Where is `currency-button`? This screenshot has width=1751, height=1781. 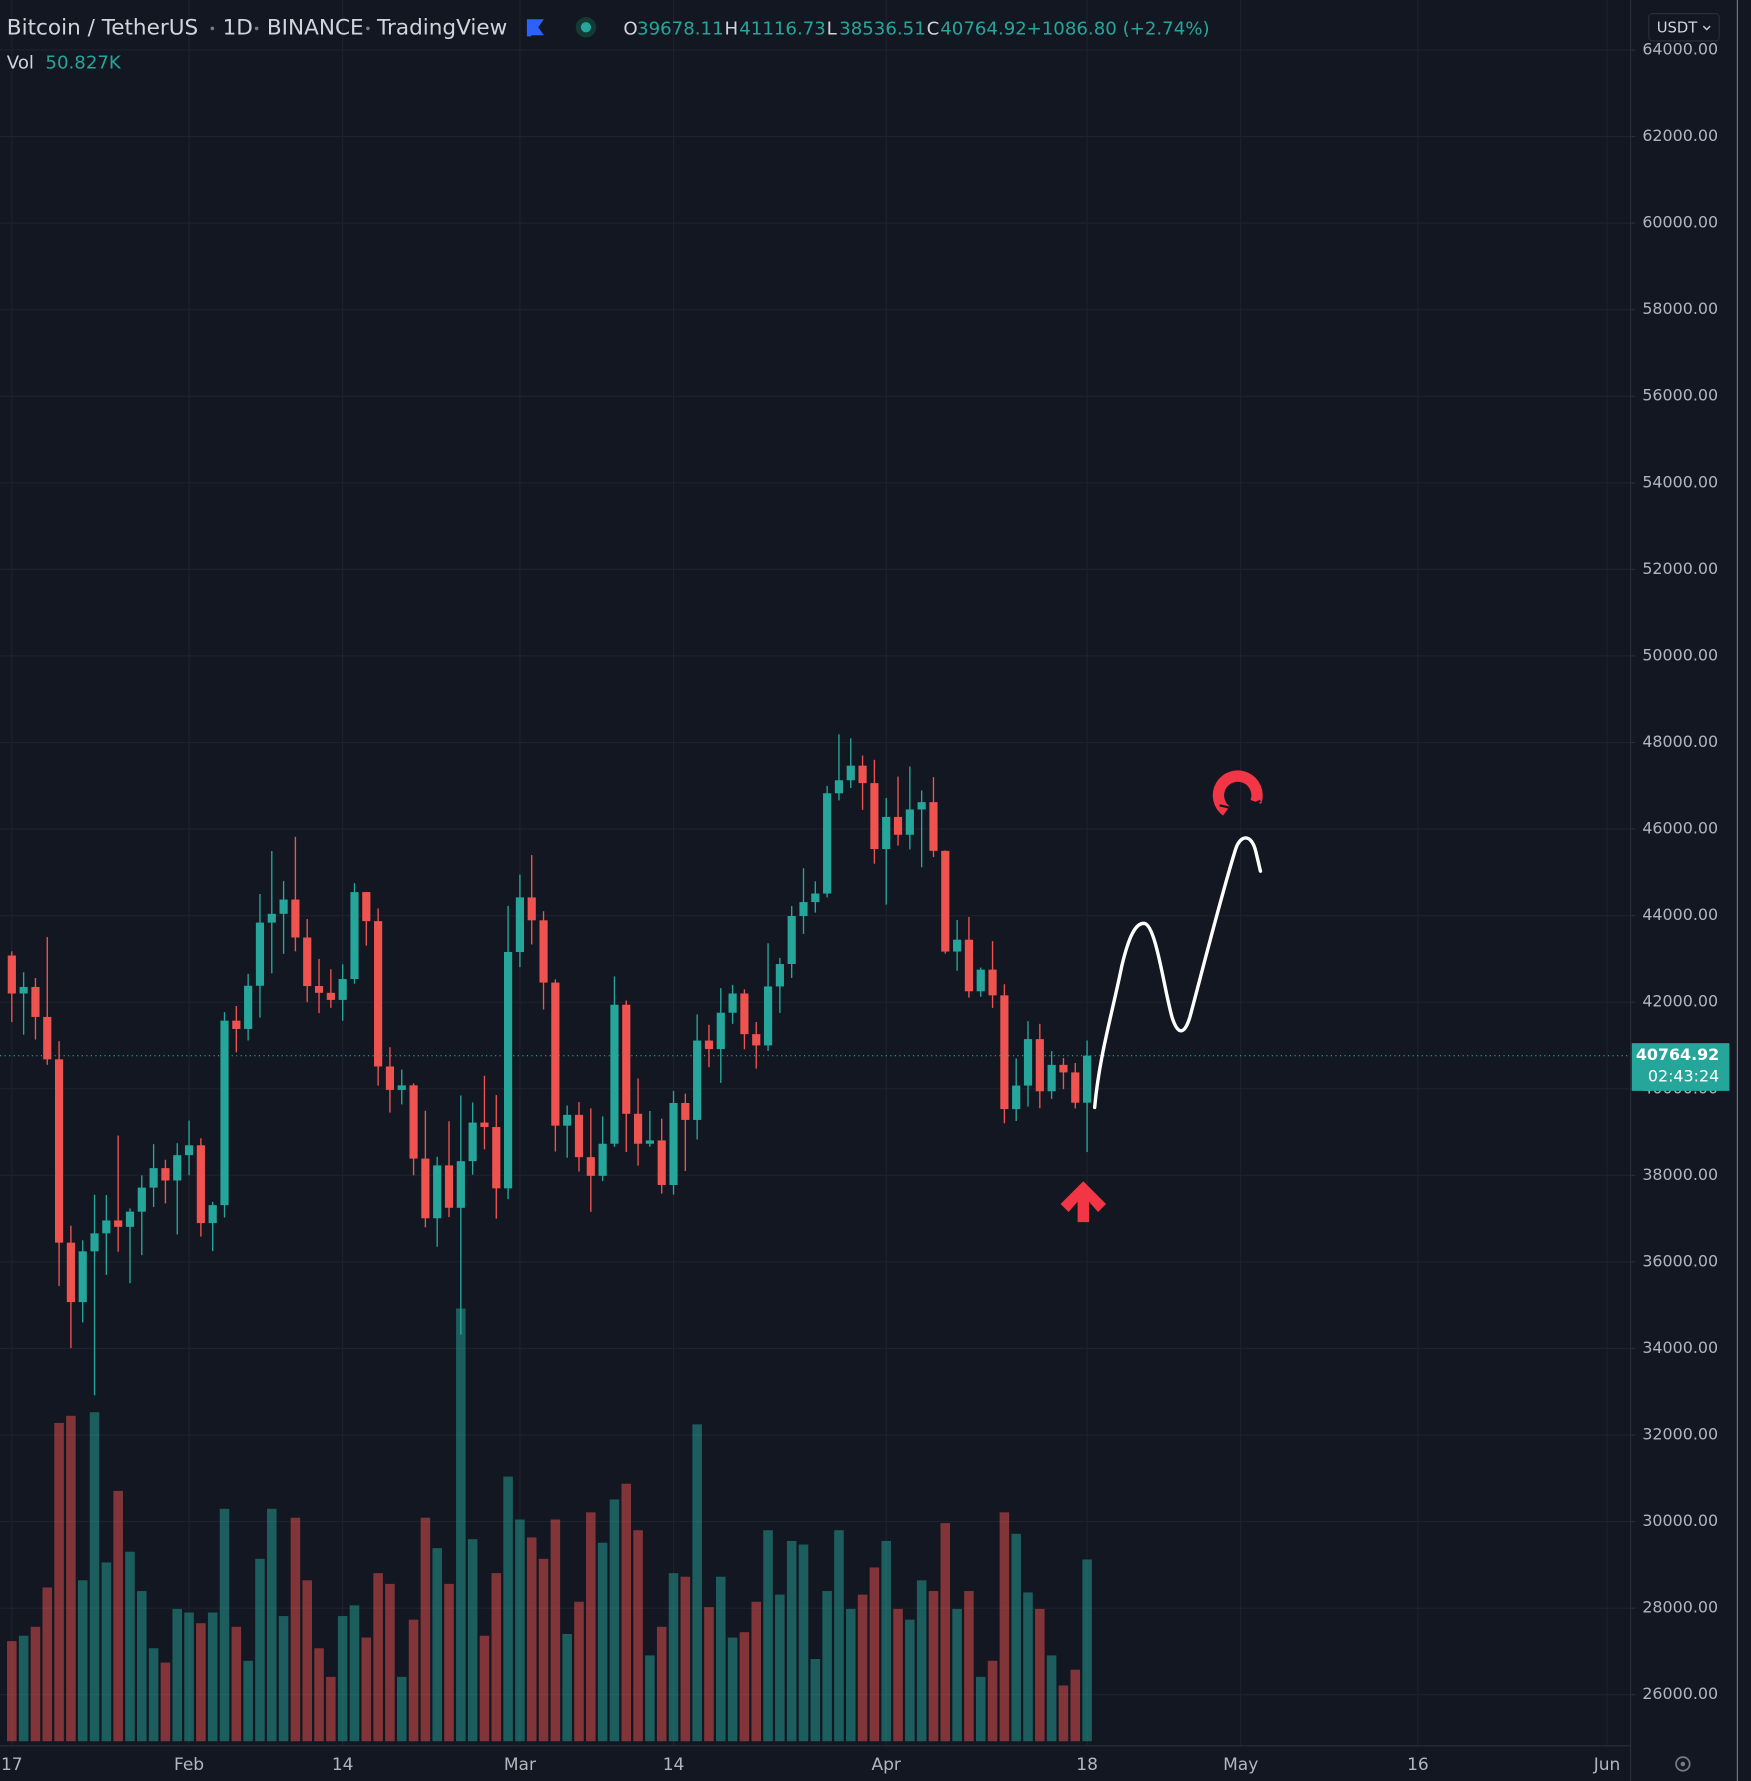 currency-button is located at coordinates (1684, 27).